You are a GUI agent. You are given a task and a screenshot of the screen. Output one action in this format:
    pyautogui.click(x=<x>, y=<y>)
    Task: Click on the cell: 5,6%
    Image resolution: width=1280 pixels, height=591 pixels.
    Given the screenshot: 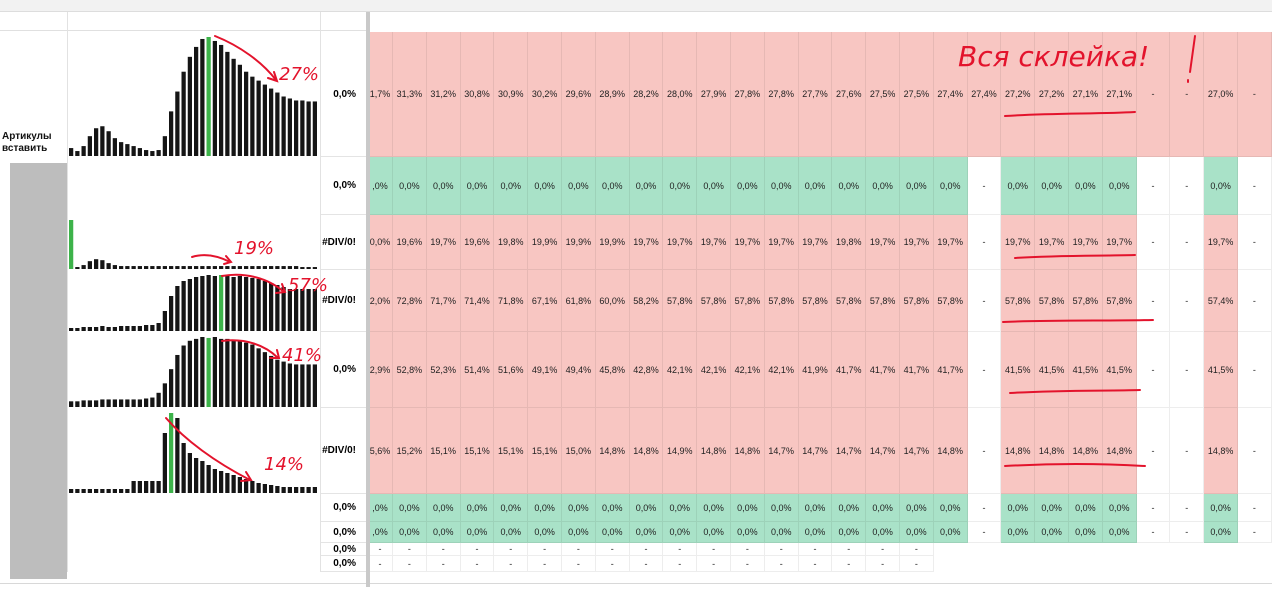 What is the action you would take?
    pyautogui.click(x=380, y=451)
    